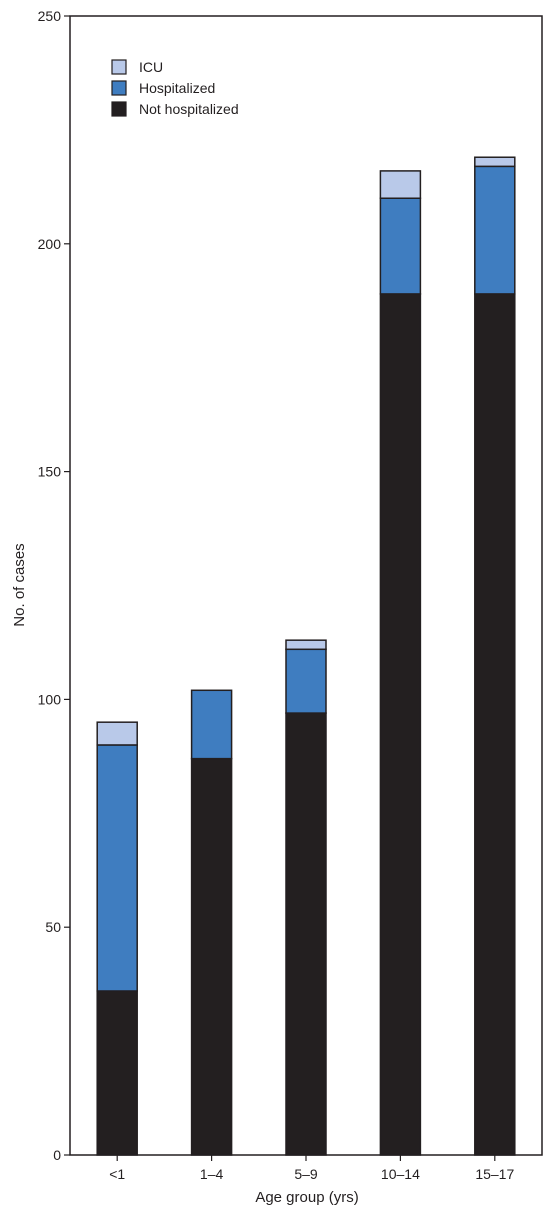 This screenshot has height=1215, width=550. I want to click on legend-swatch-icu, so click(119, 67).